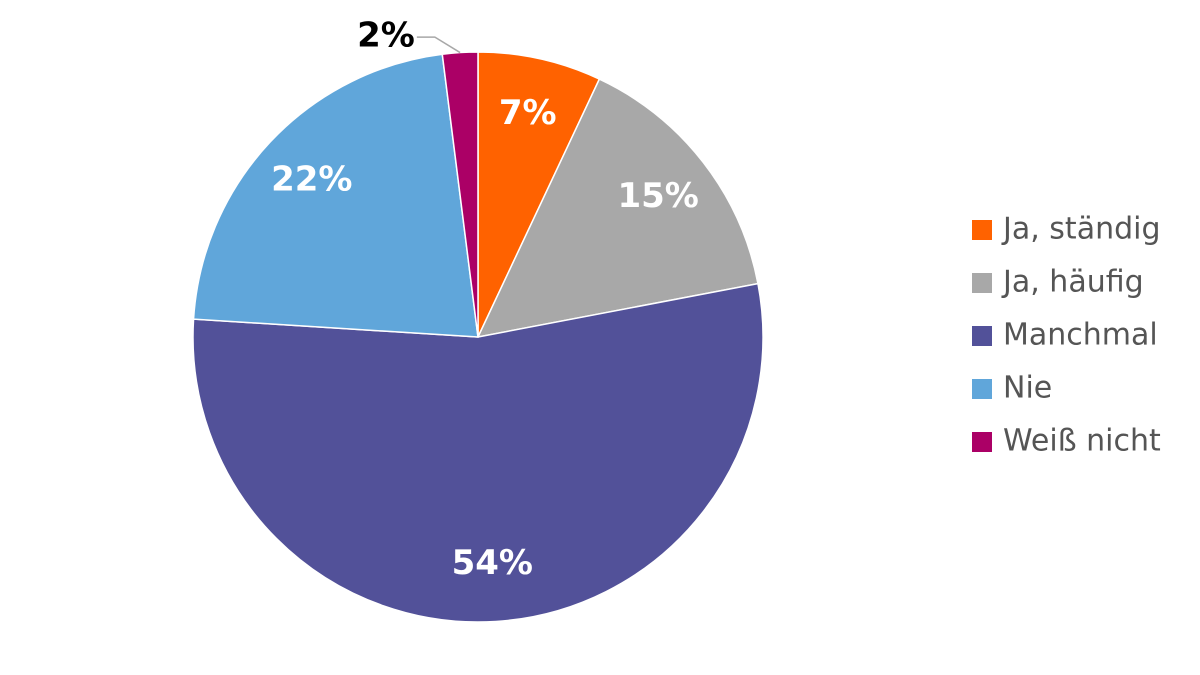  I want to click on data-label: 54%, so click(492, 563).